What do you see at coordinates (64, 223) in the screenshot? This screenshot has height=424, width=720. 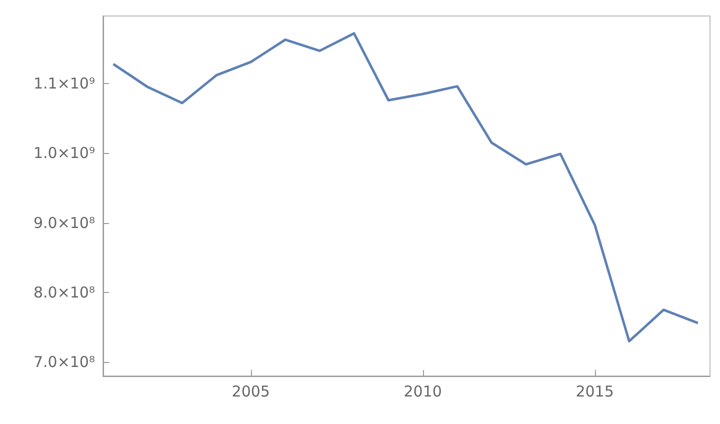 I see `y-tick-label: 9.0×10⁸` at bounding box center [64, 223].